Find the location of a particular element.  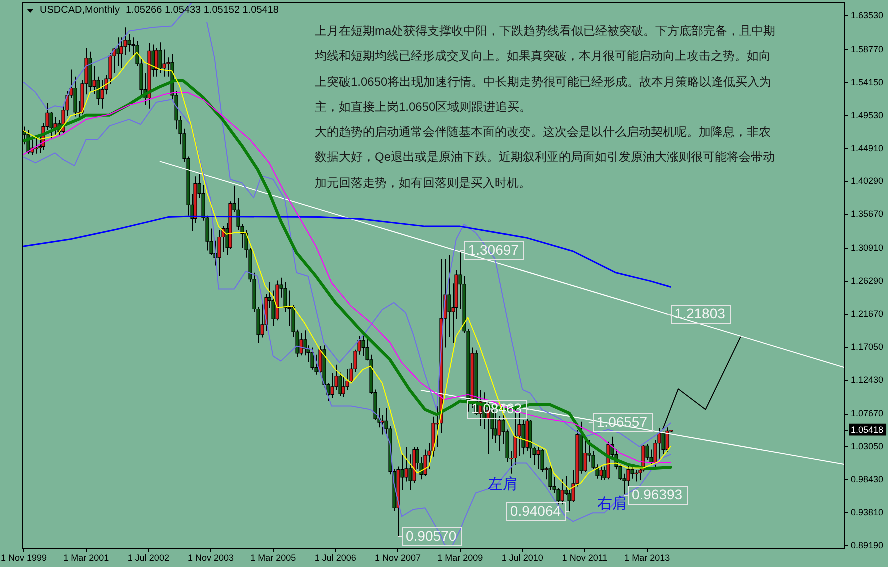

y-tick-label: 1.17050 is located at coordinates (867, 347).